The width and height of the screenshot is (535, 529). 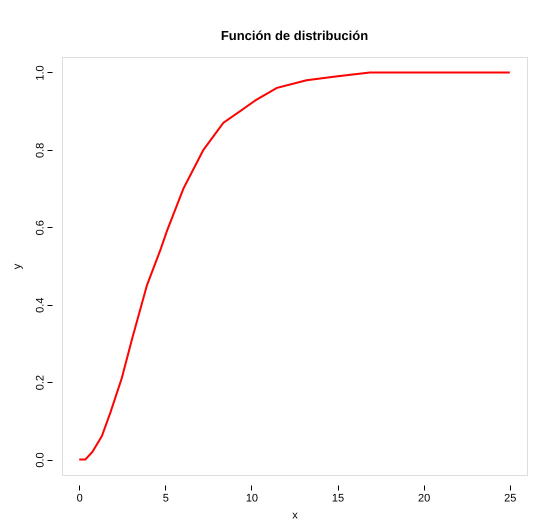 What do you see at coordinates (510, 498) in the screenshot?
I see `x-tick-label: 25` at bounding box center [510, 498].